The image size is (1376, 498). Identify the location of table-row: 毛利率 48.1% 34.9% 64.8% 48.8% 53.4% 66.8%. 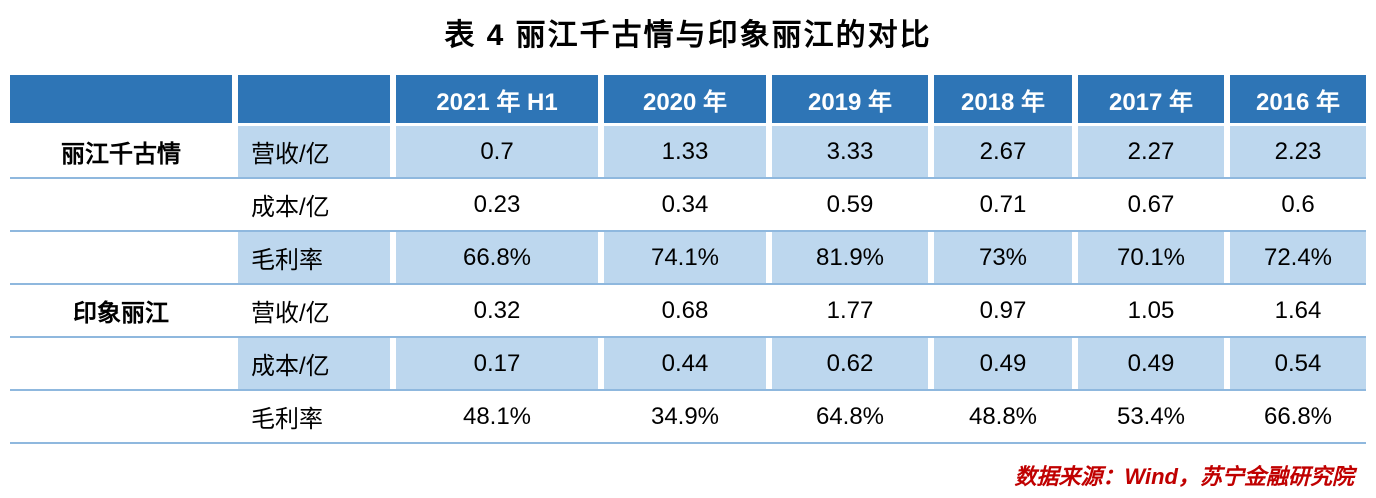
(688, 417).